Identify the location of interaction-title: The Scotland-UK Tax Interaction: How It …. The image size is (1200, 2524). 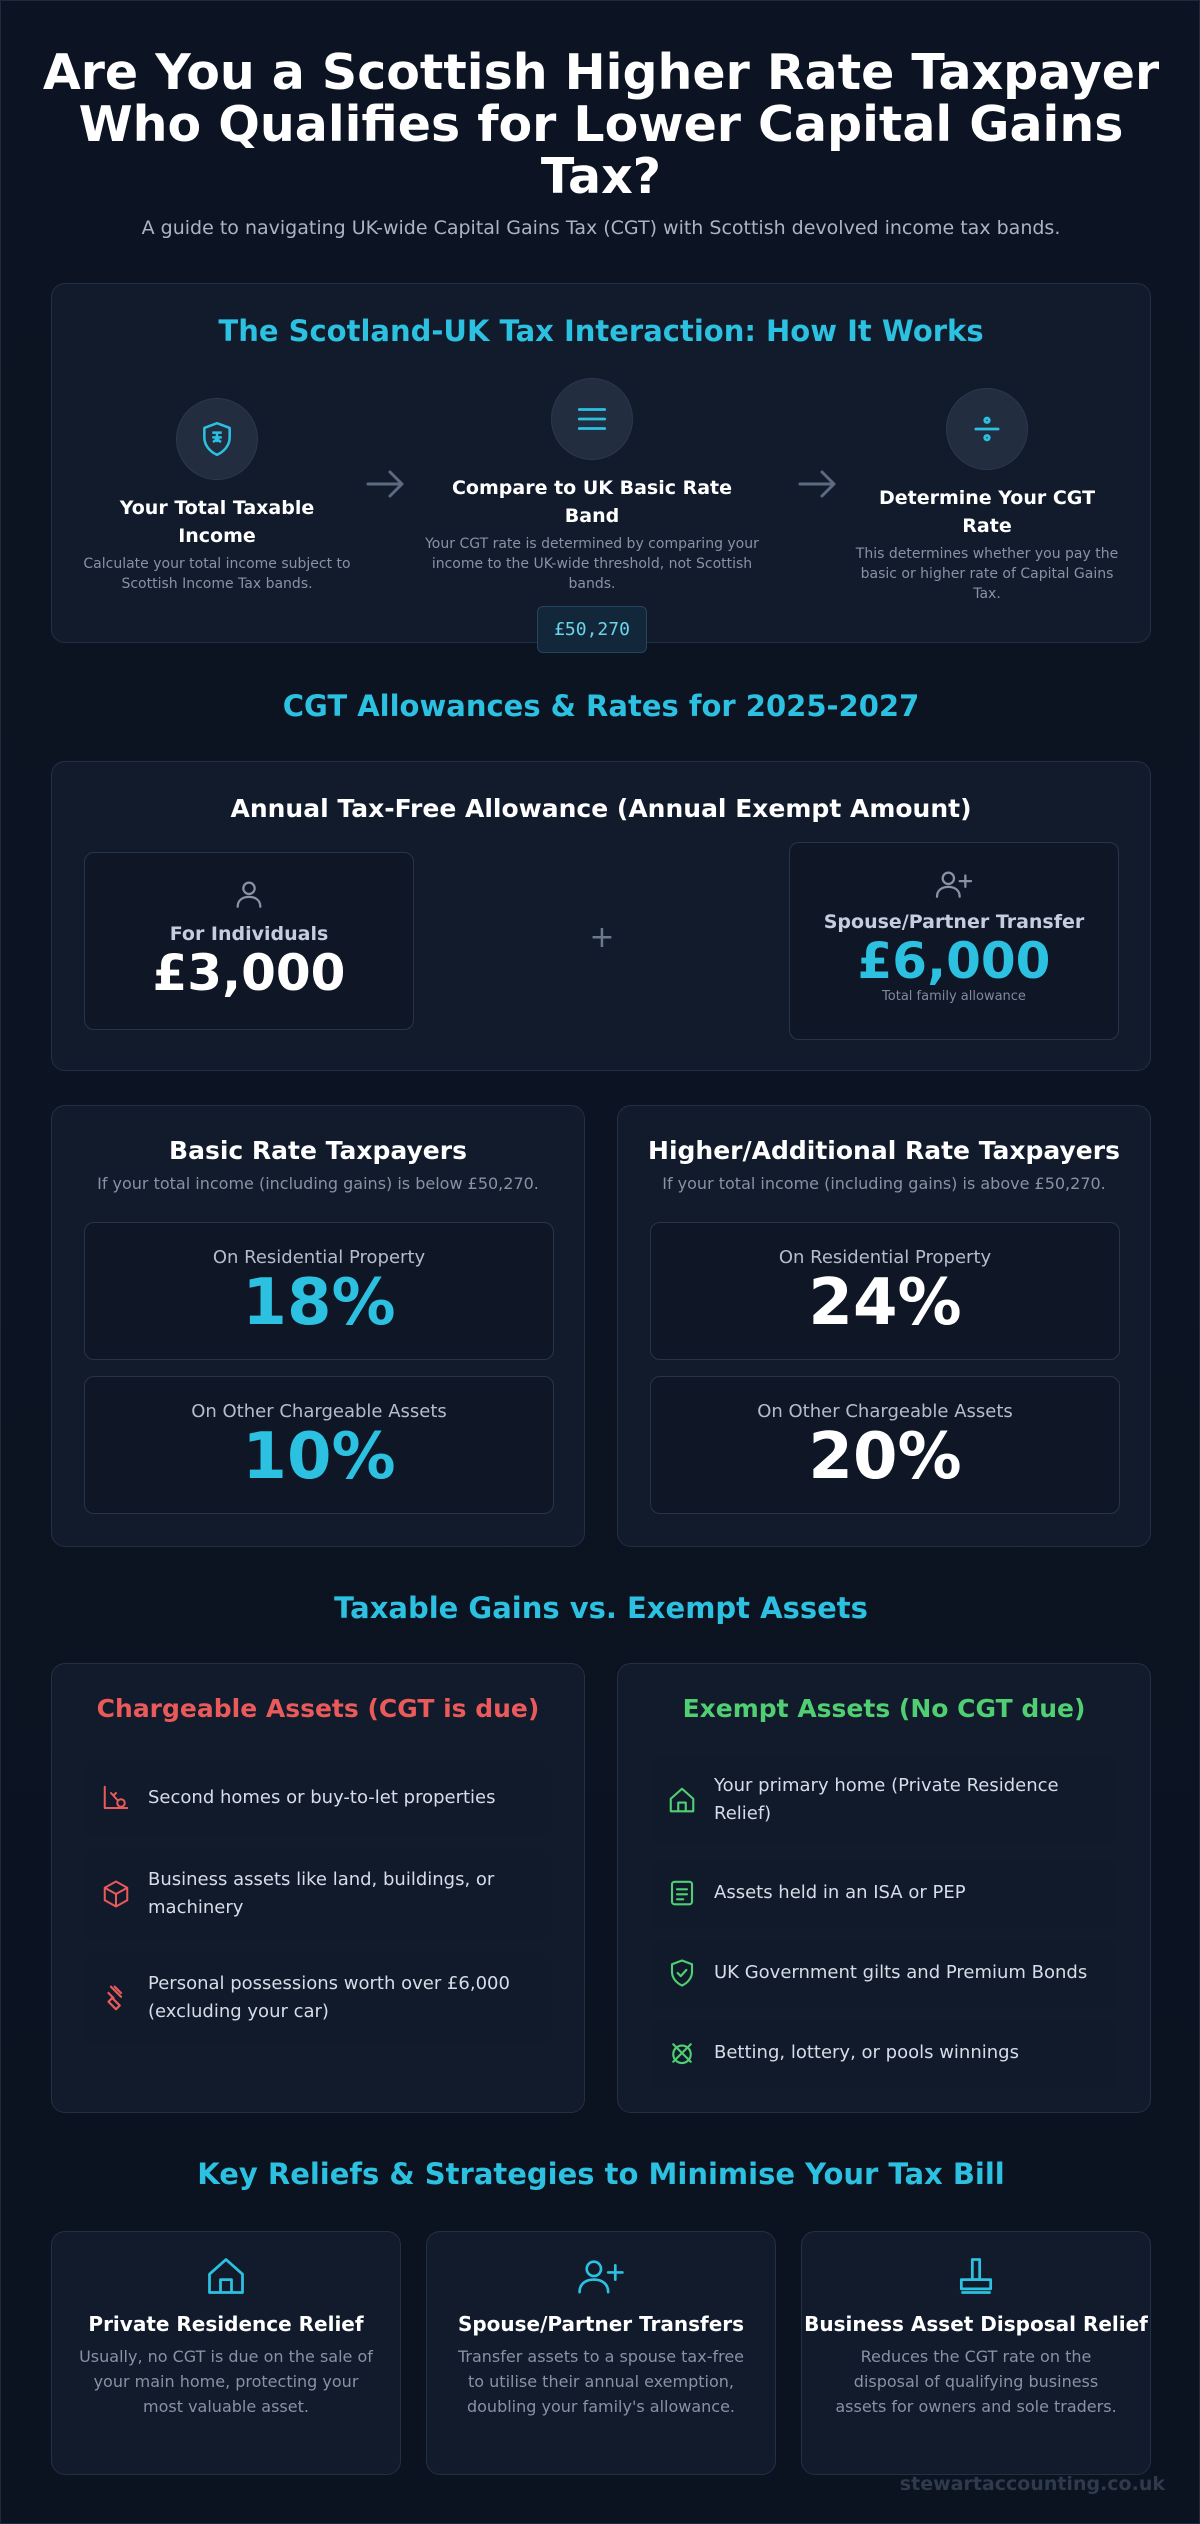
(601, 331).